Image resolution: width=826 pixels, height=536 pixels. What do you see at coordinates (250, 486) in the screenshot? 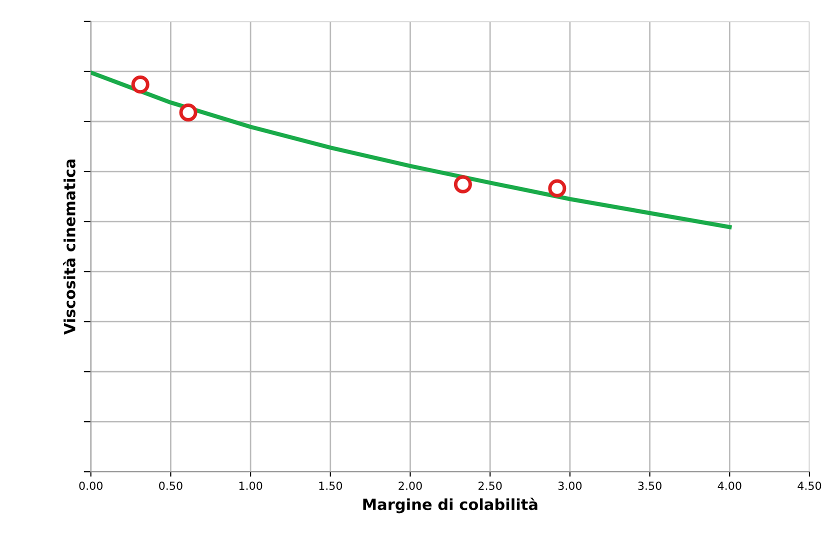
I see `x-tick-label: 1.00` at bounding box center [250, 486].